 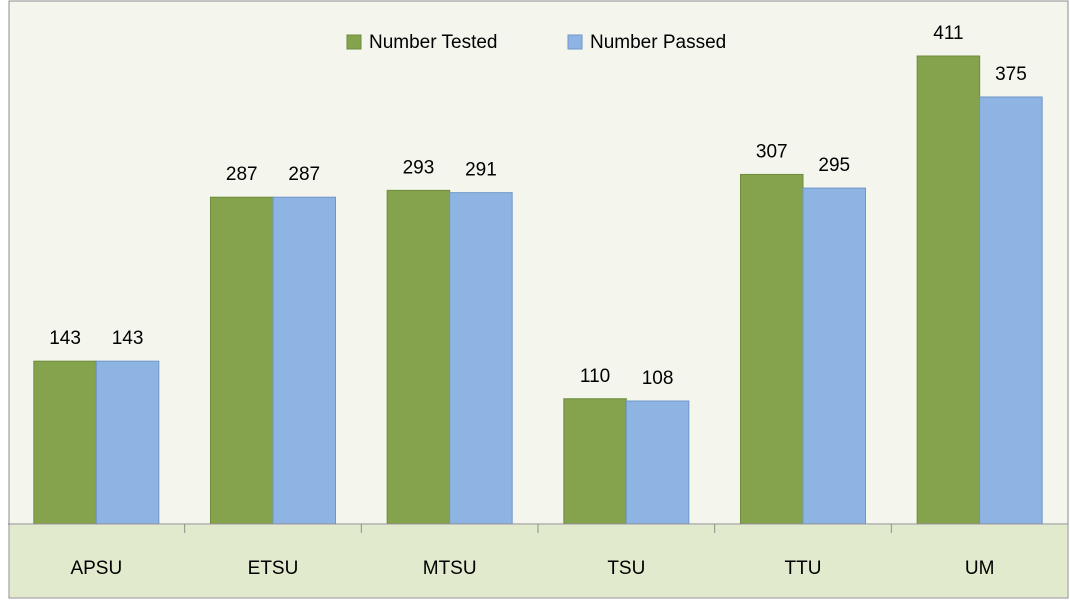 What do you see at coordinates (419, 167) in the screenshot?
I see `data-label: 293` at bounding box center [419, 167].